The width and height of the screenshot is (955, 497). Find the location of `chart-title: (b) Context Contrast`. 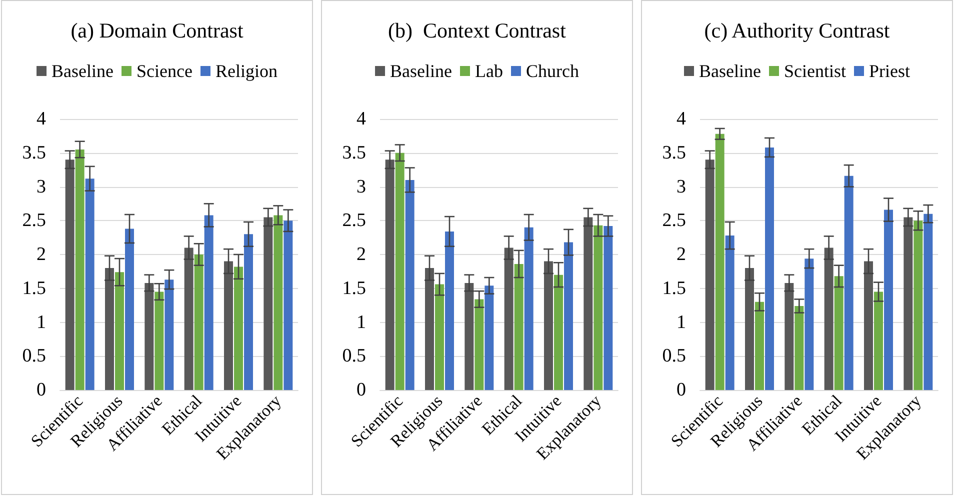

chart-title: (b) Context Contrast is located at coordinates (477, 30).